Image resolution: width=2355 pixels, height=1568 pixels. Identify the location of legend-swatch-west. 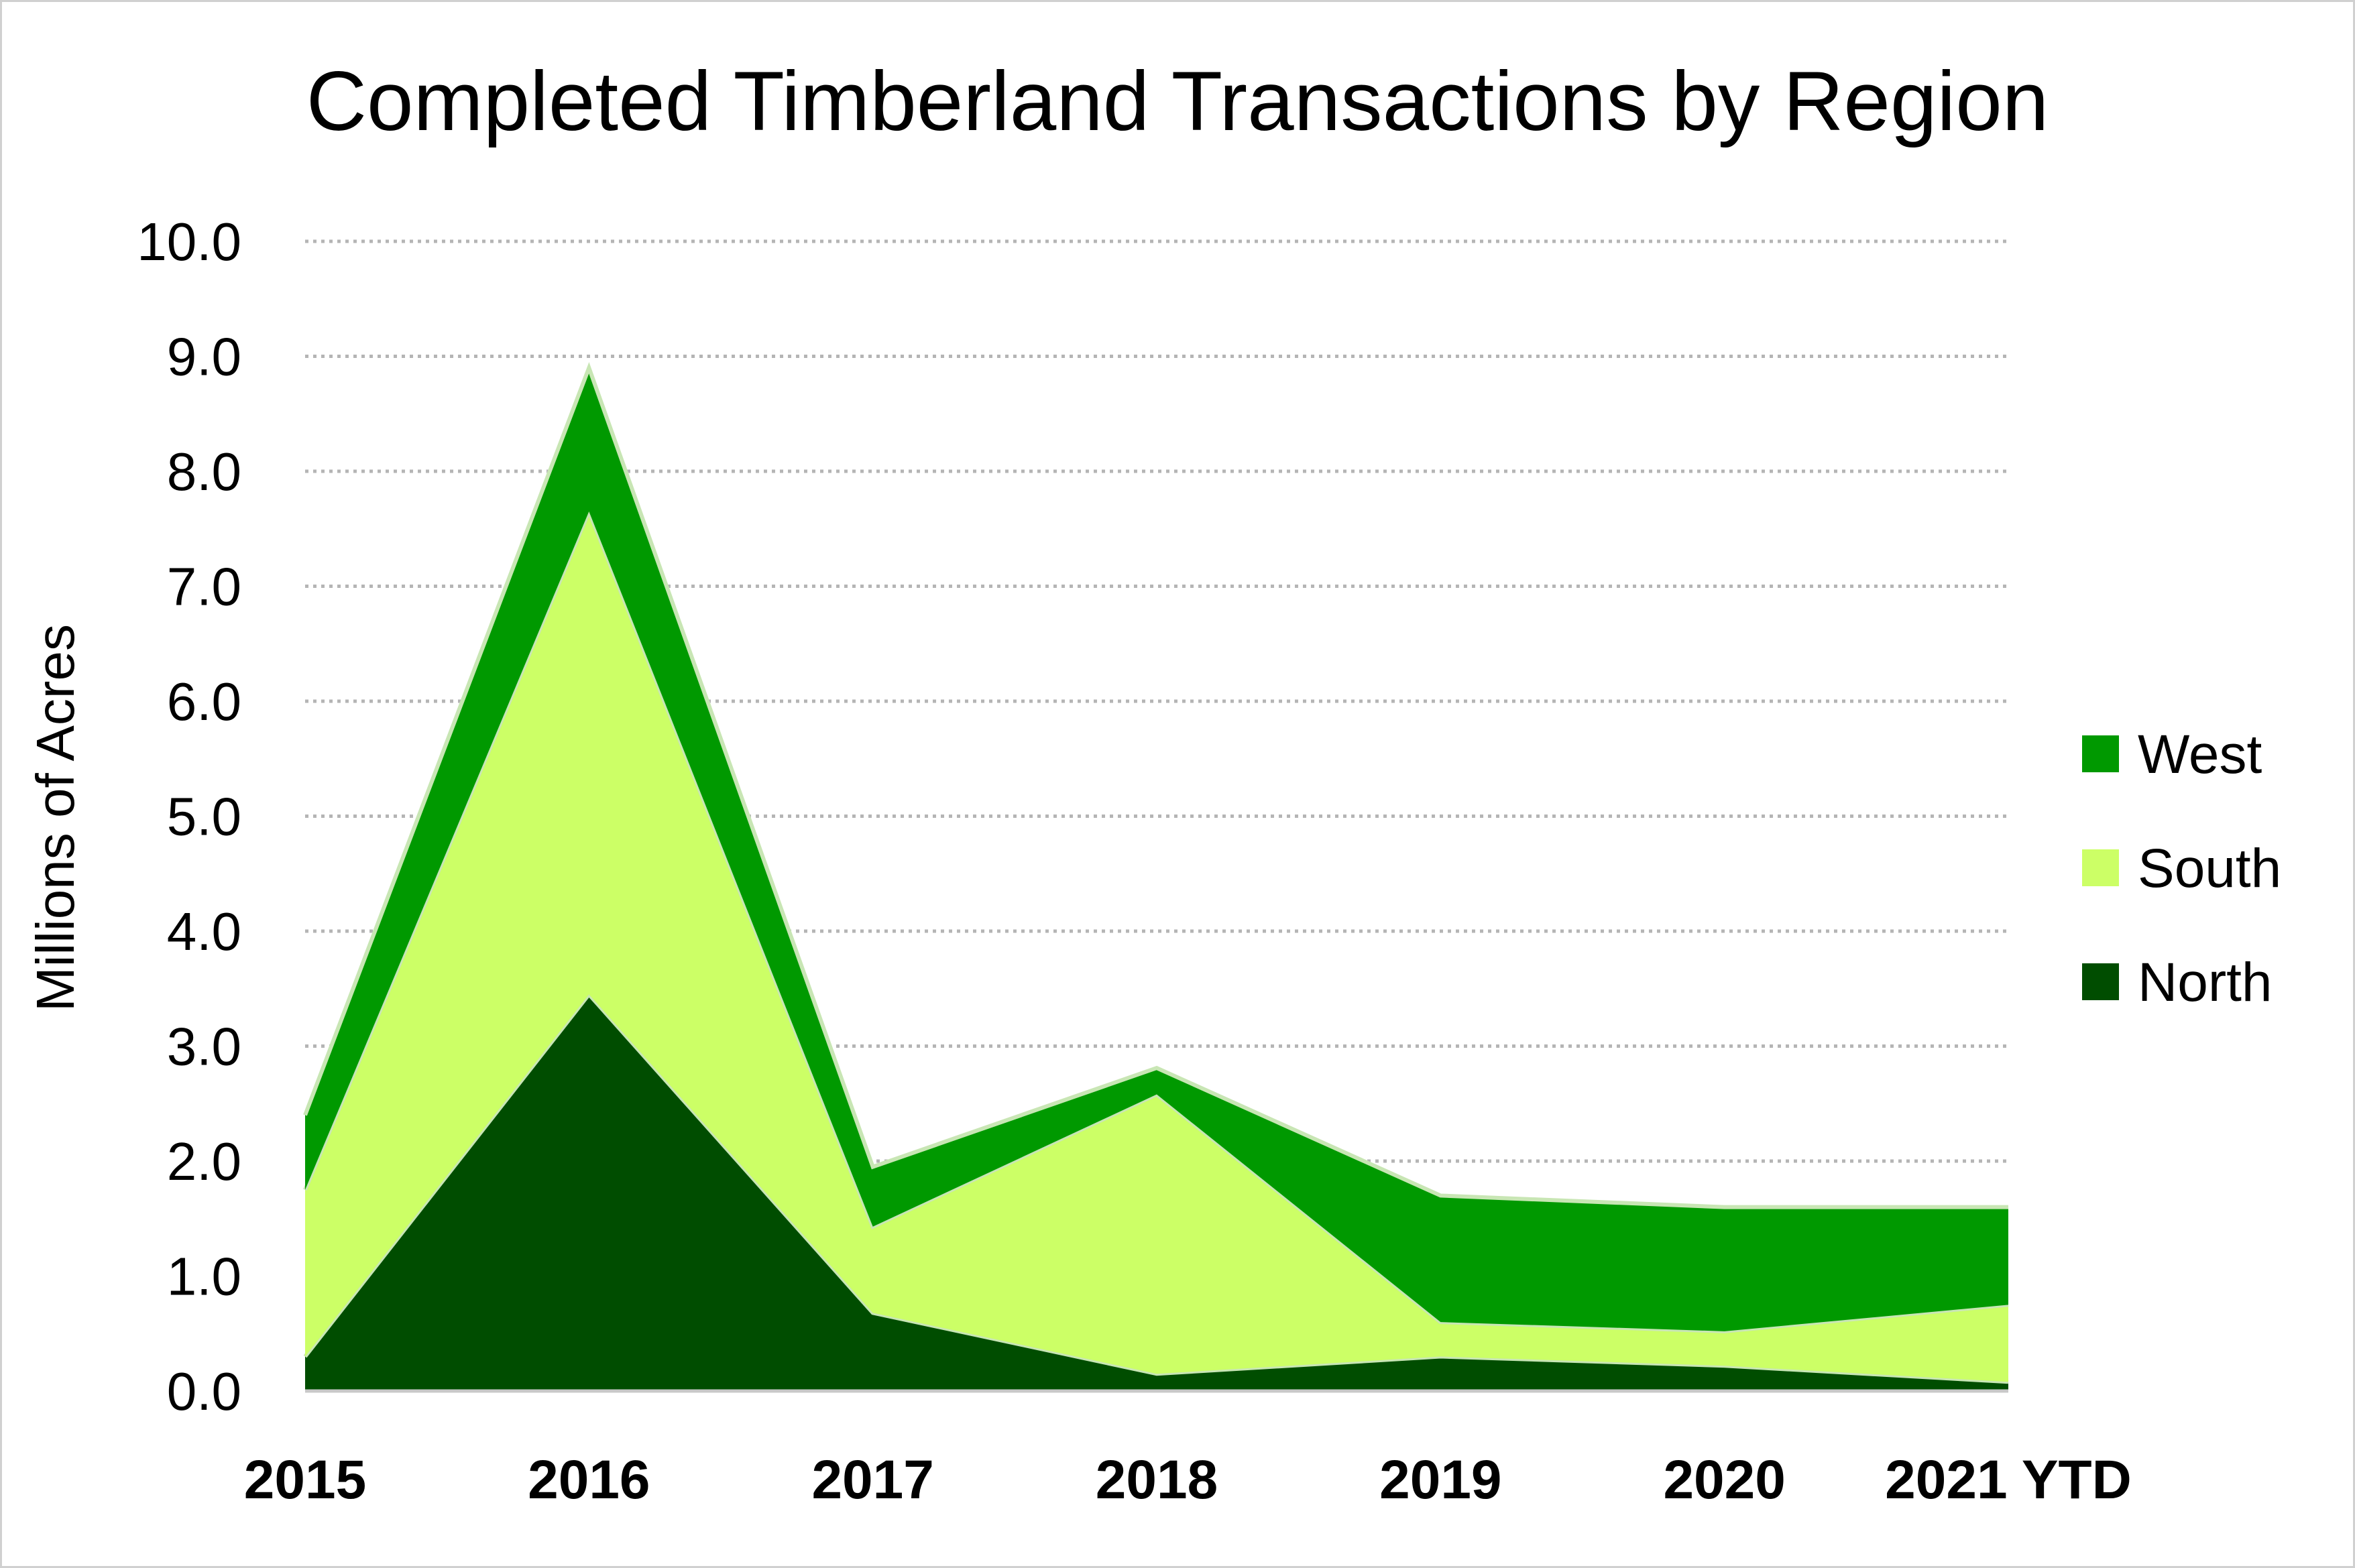
(2100, 754).